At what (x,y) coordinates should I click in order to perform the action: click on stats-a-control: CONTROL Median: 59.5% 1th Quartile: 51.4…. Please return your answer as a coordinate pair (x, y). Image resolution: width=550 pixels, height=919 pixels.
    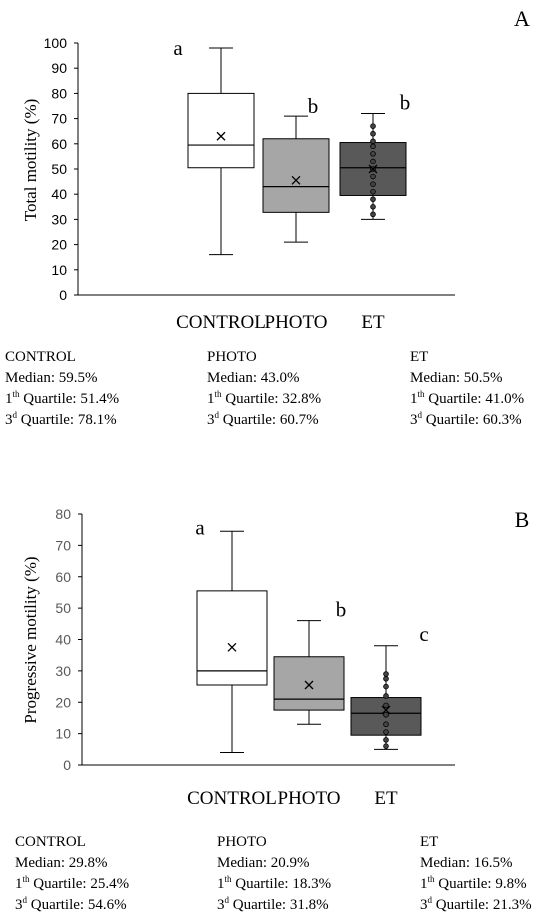
    Looking at the image, I should click on (62, 389).